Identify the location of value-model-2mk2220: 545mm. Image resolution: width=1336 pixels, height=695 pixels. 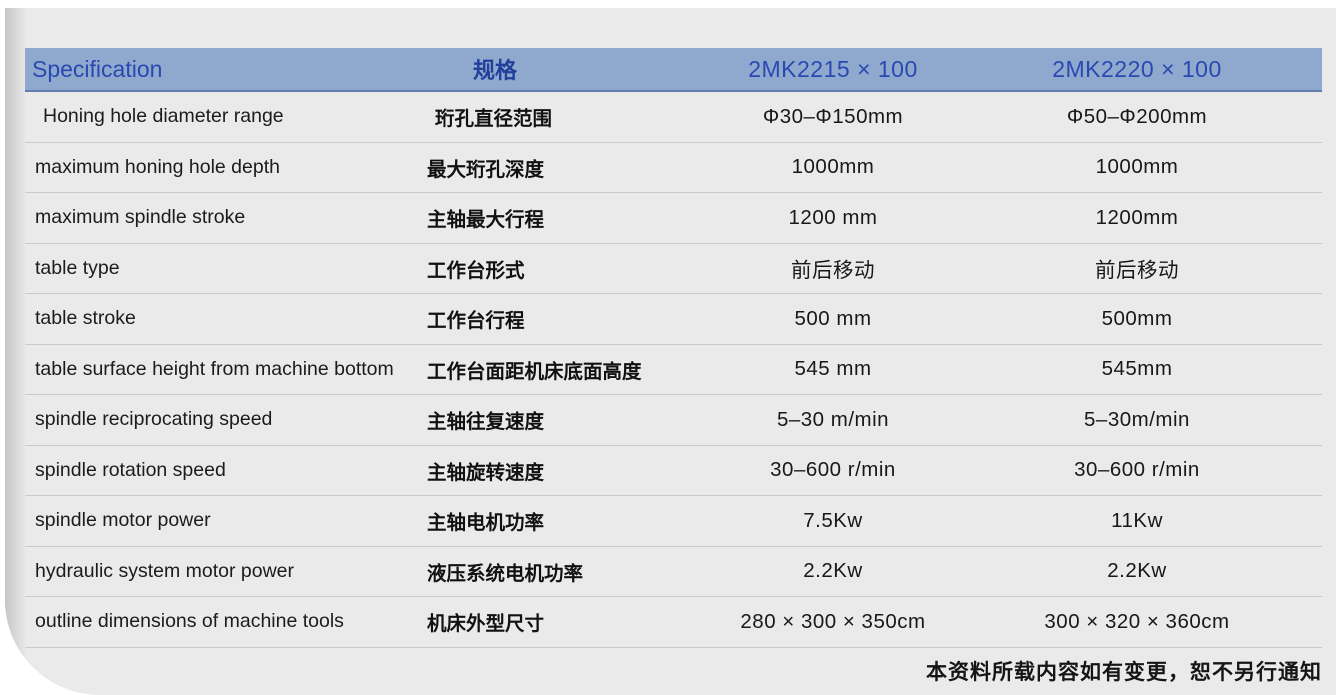
(1137, 369).